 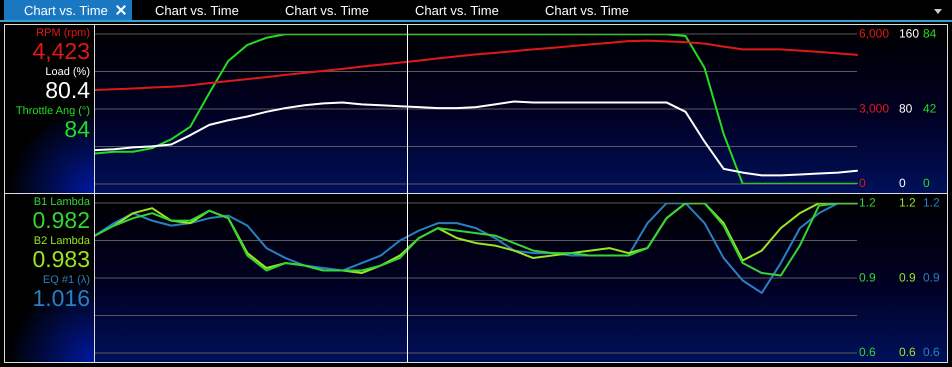 I want to click on y-tick-label: 6,000, so click(x=874, y=33).